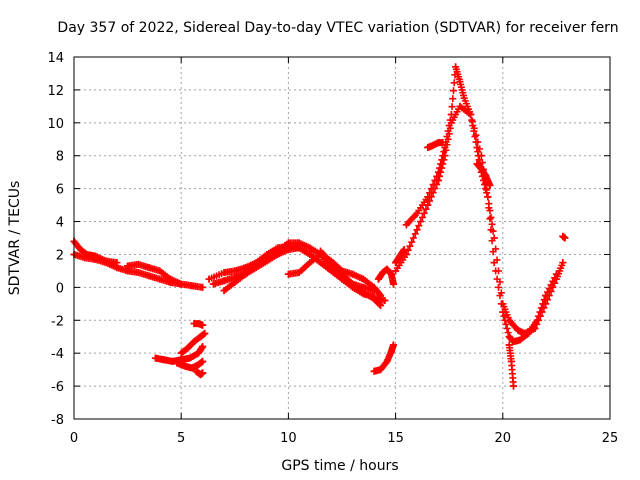 The width and height of the screenshot is (640, 480). What do you see at coordinates (57, 420) in the screenshot?
I see `y-tick-label: -8` at bounding box center [57, 420].